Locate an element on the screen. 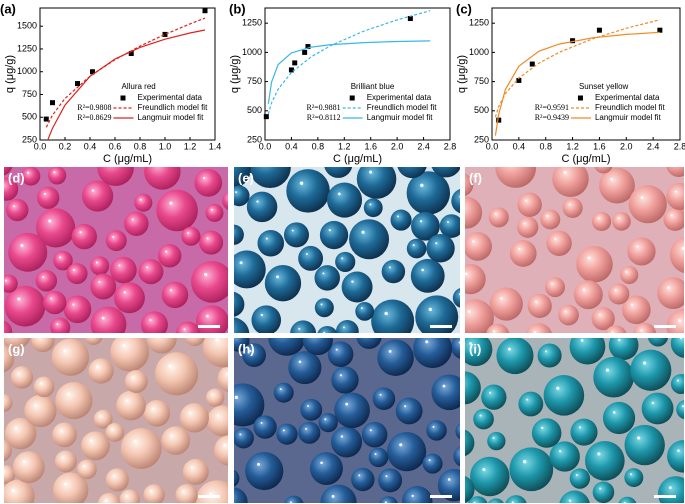 Image resolution: width=685 pixels, height=504 pixels. r-squared: R²=0.9439 is located at coordinates (552, 117).